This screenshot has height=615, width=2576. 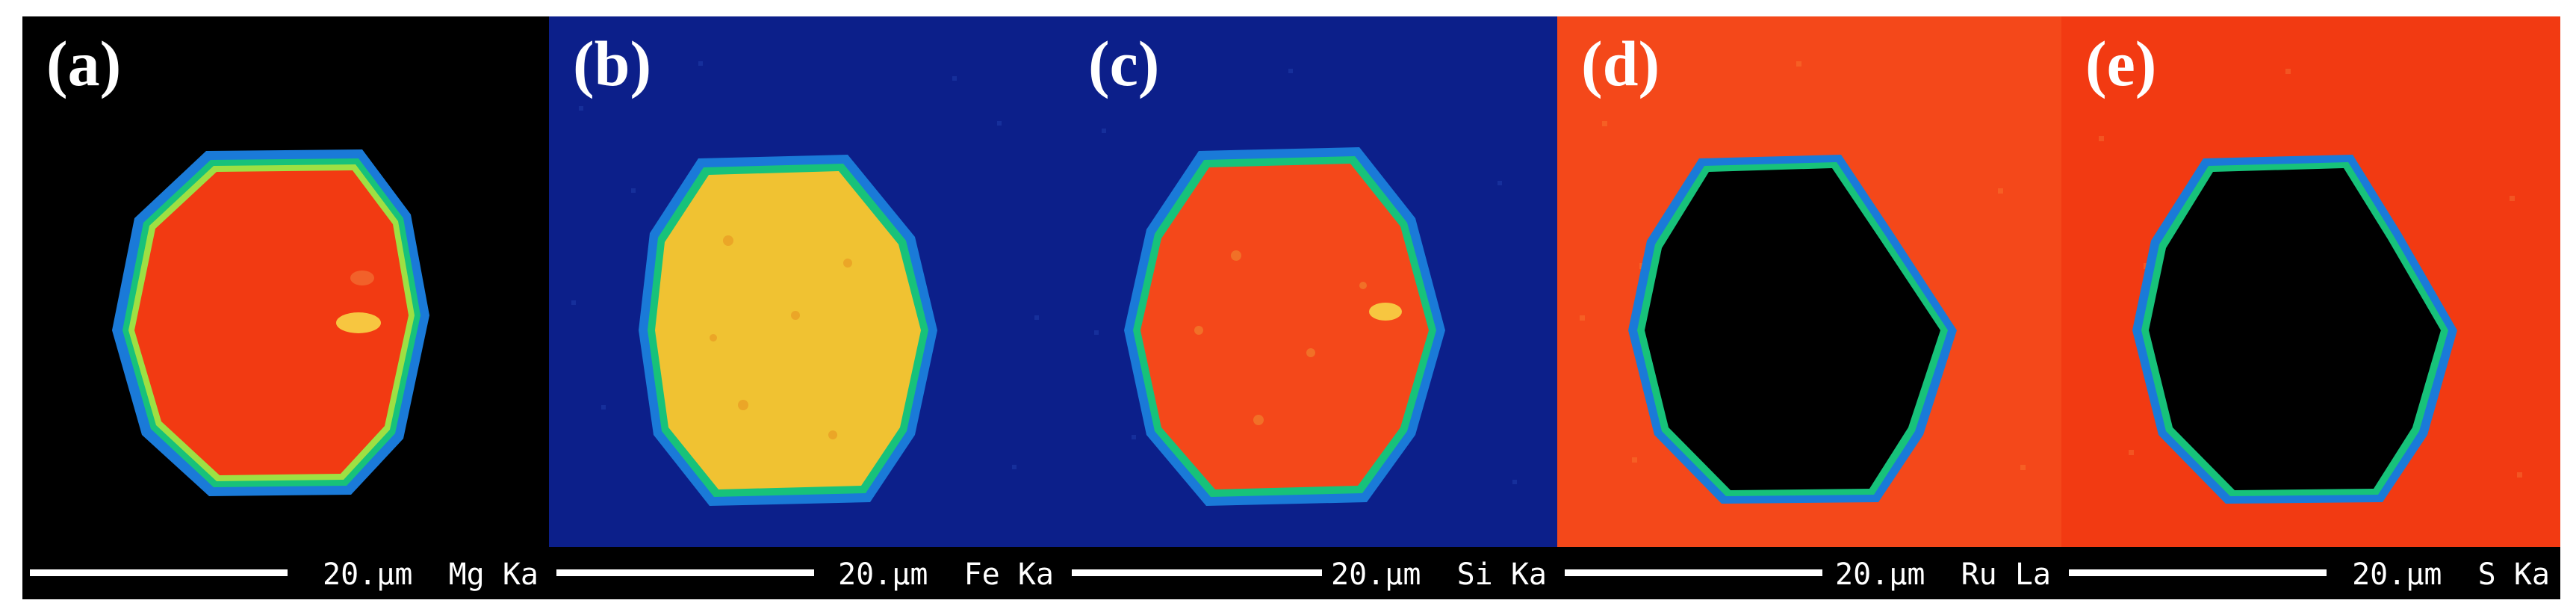 What do you see at coordinates (2006, 574) in the screenshot?
I see `signal-label: Ru La` at bounding box center [2006, 574].